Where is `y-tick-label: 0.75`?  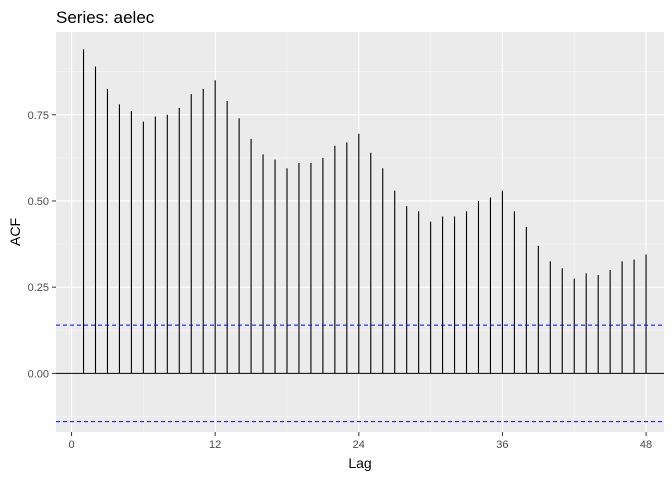
y-tick-label: 0.75 is located at coordinates (38, 116).